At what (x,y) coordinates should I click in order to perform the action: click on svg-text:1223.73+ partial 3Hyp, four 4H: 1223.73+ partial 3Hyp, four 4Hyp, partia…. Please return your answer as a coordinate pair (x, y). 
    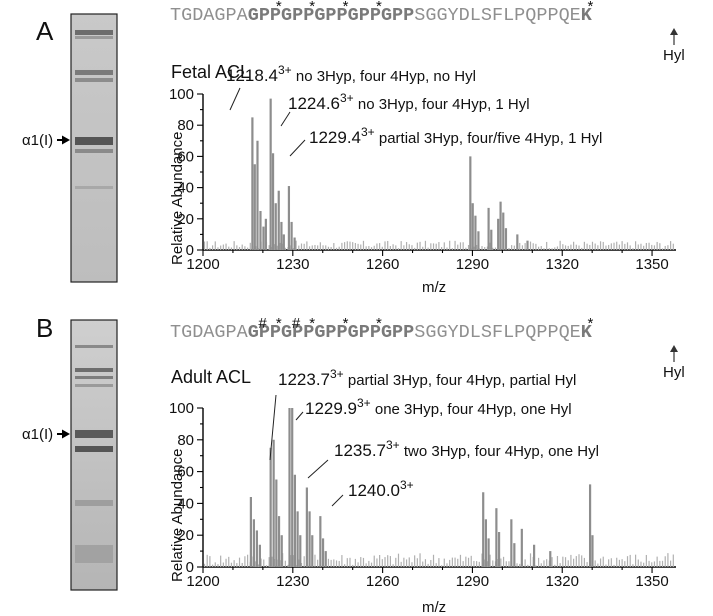
    Looking at the image, I should click on (427, 378).